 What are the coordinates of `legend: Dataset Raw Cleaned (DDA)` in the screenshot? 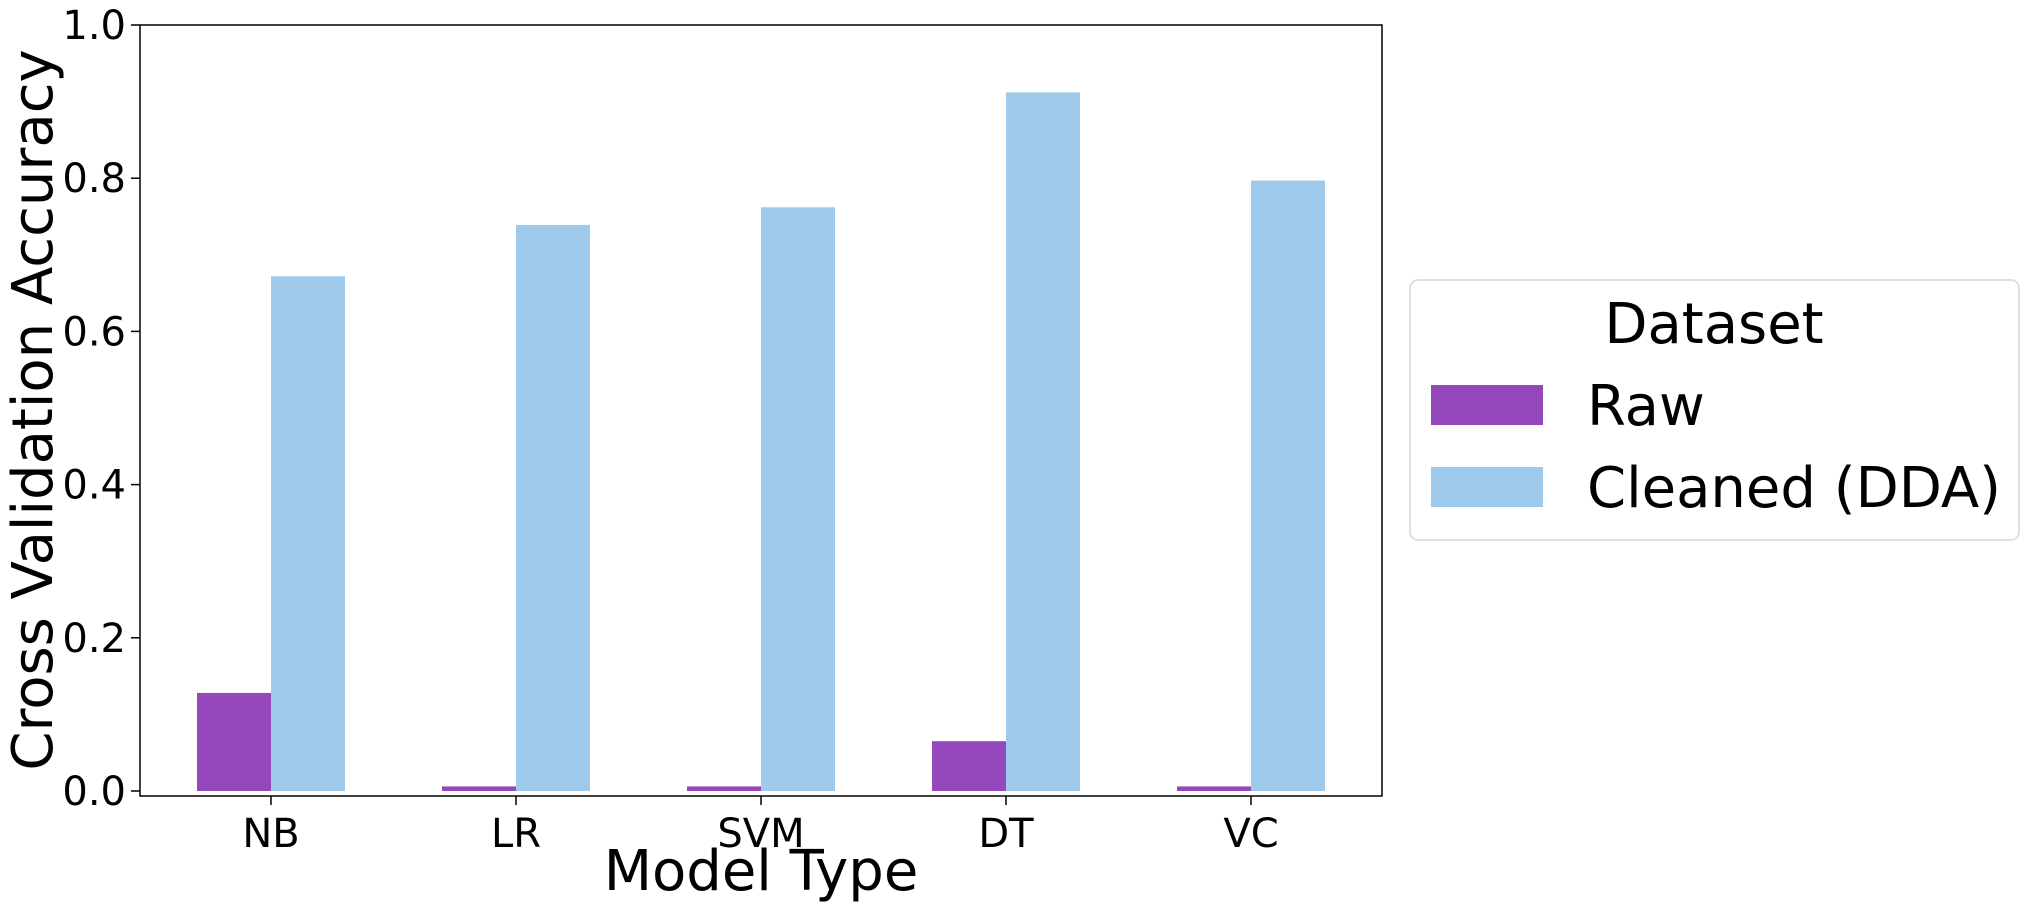 It's located at (1714, 410).